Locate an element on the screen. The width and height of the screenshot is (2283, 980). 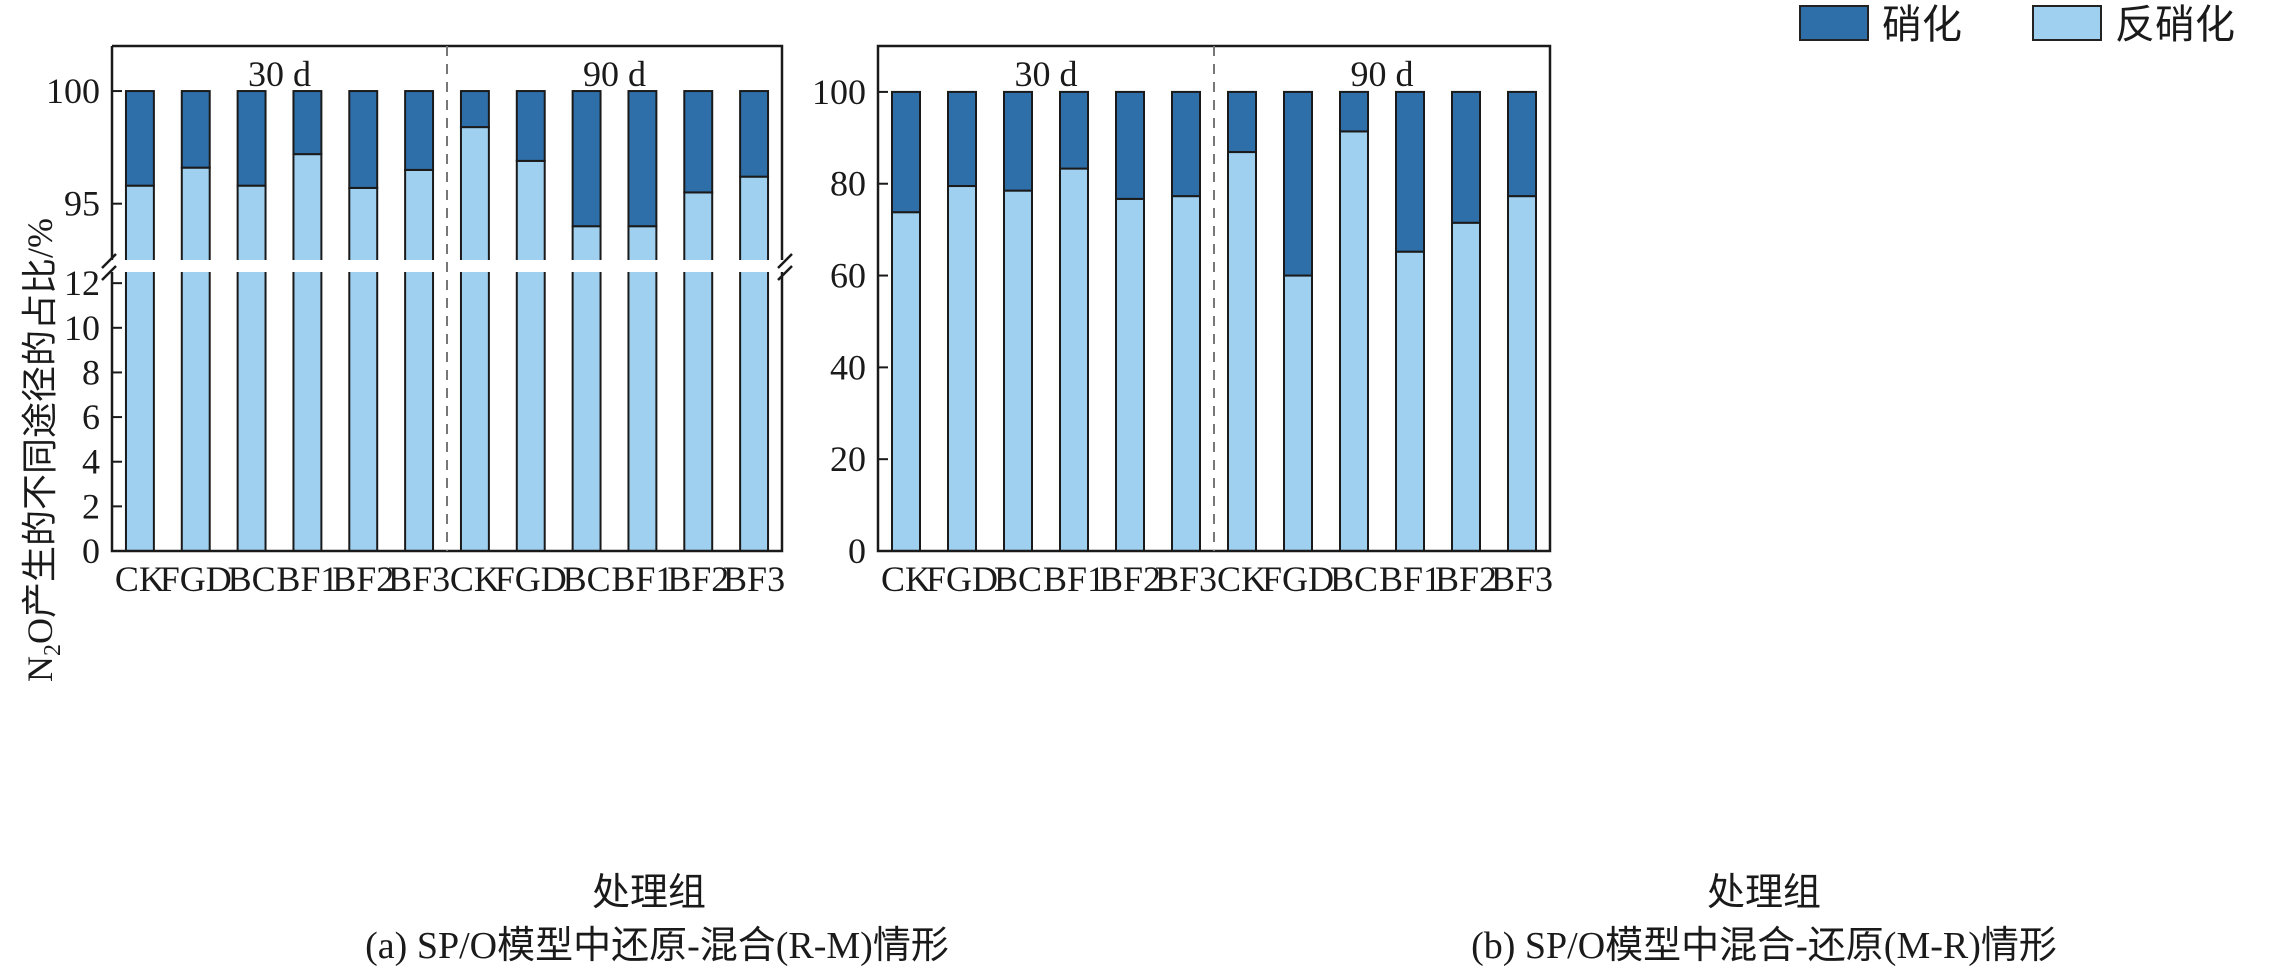
y-tick-label: 95 is located at coordinates (82, 204).